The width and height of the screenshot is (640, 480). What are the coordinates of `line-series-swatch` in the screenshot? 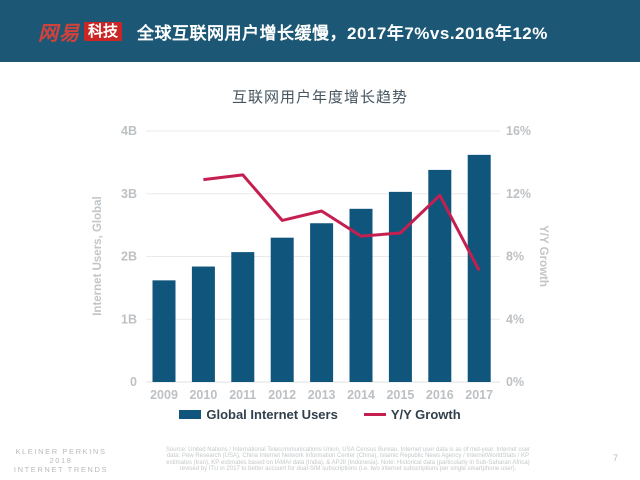 It's located at (374, 414).